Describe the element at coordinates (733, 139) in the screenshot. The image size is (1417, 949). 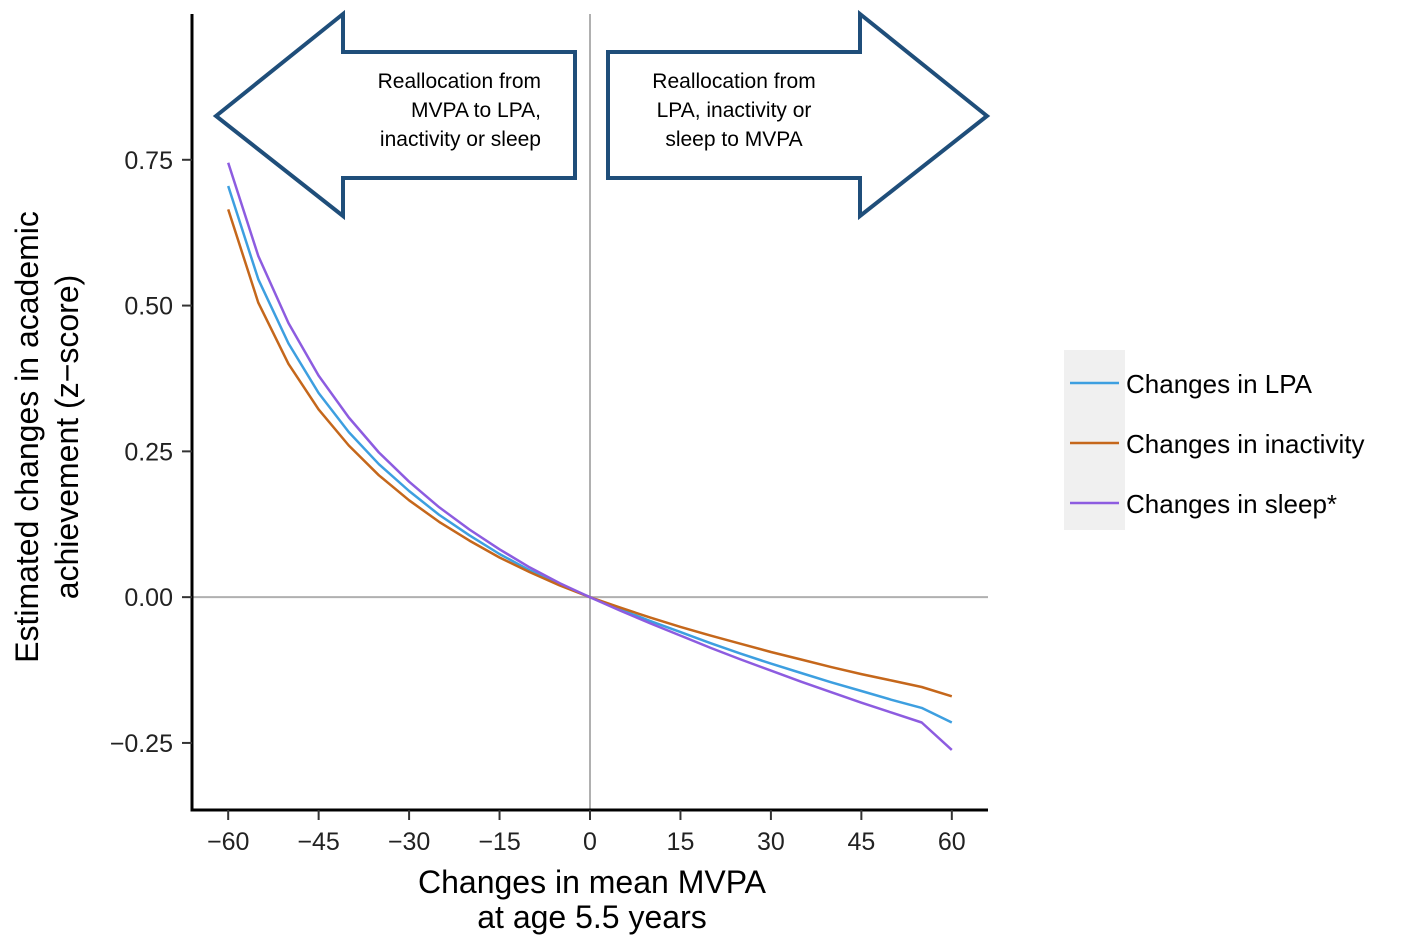
I see `arrow-text-line: sleep to MVPA` at that location.